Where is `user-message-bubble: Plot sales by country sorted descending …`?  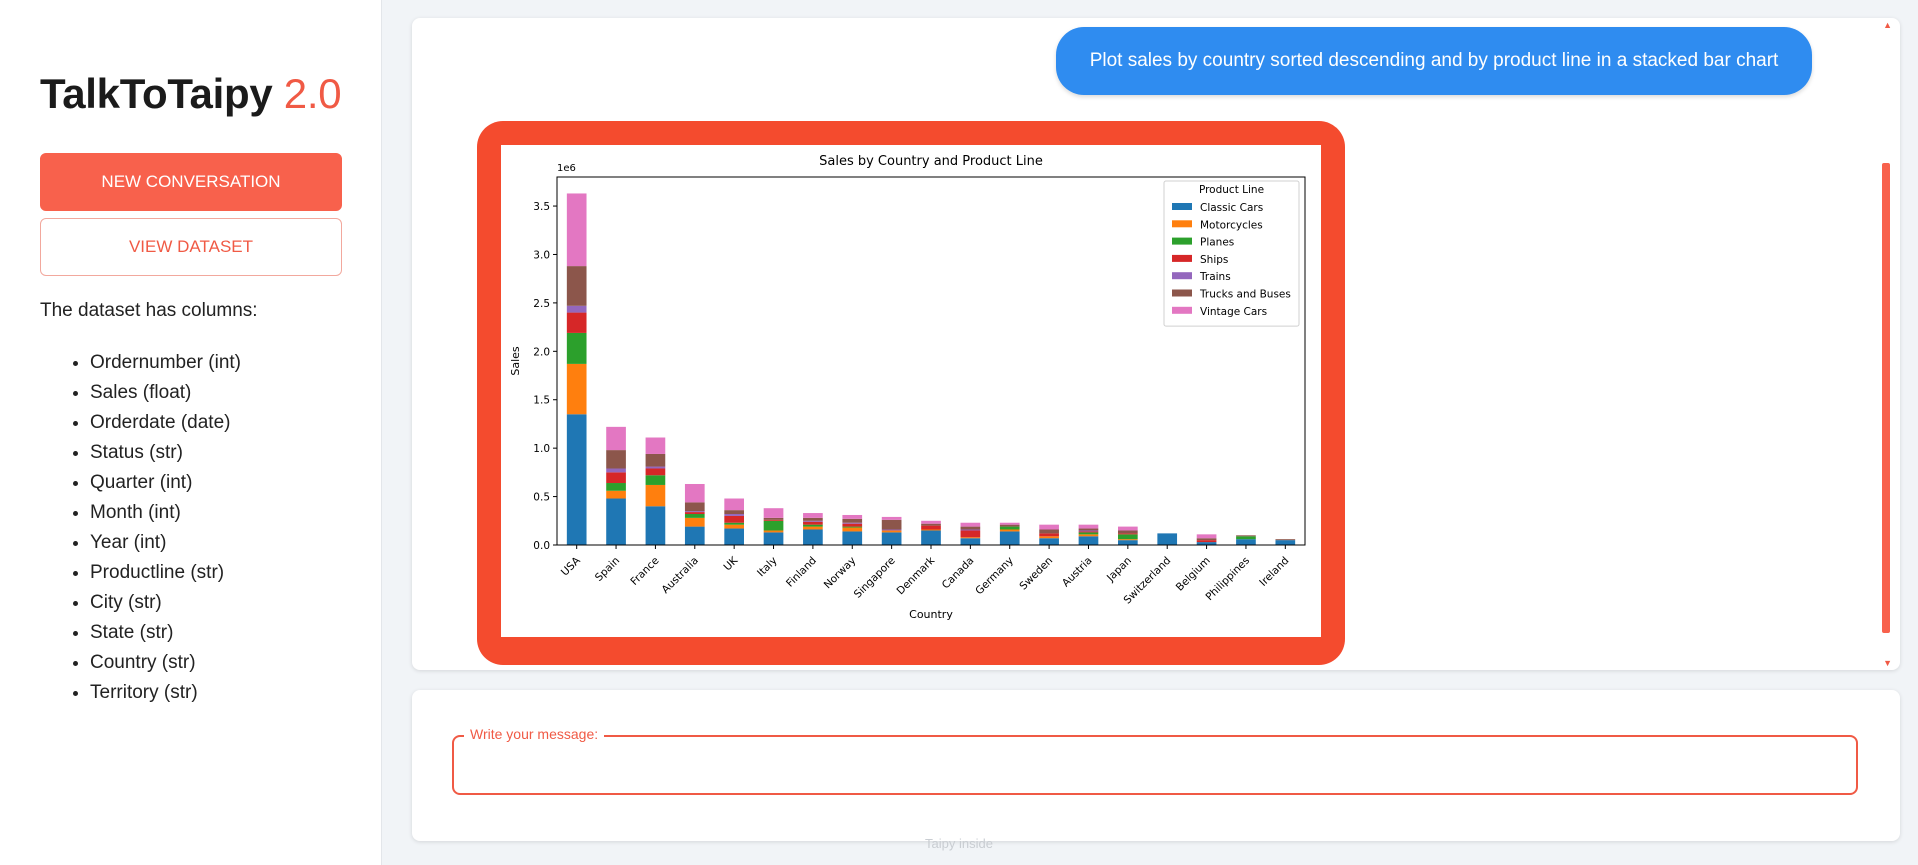
user-message-bubble: Plot sales by country sorted descending … is located at coordinates (1434, 61).